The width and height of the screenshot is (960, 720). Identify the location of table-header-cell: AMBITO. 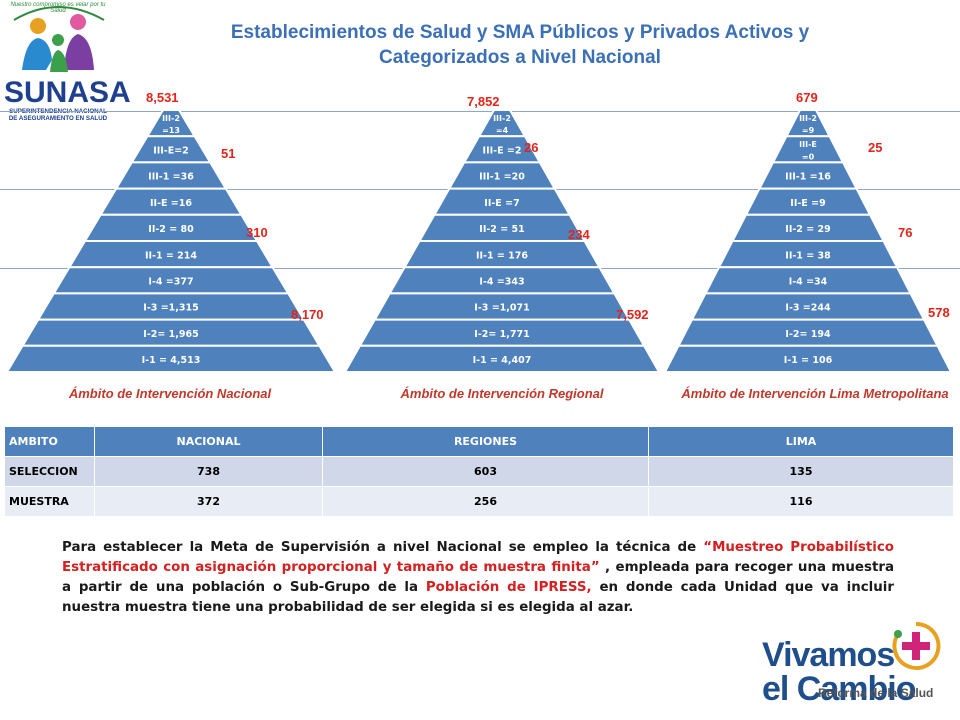
(49, 441).